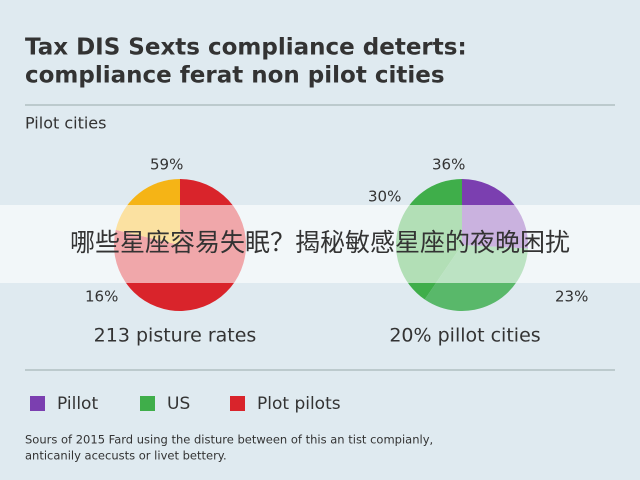 The width and height of the screenshot is (640, 480). What do you see at coordinates (126, 456) in the screenshot?
I see `footnote: anticanily acecusts or livet bettery.` at bounding box center [126, 456].